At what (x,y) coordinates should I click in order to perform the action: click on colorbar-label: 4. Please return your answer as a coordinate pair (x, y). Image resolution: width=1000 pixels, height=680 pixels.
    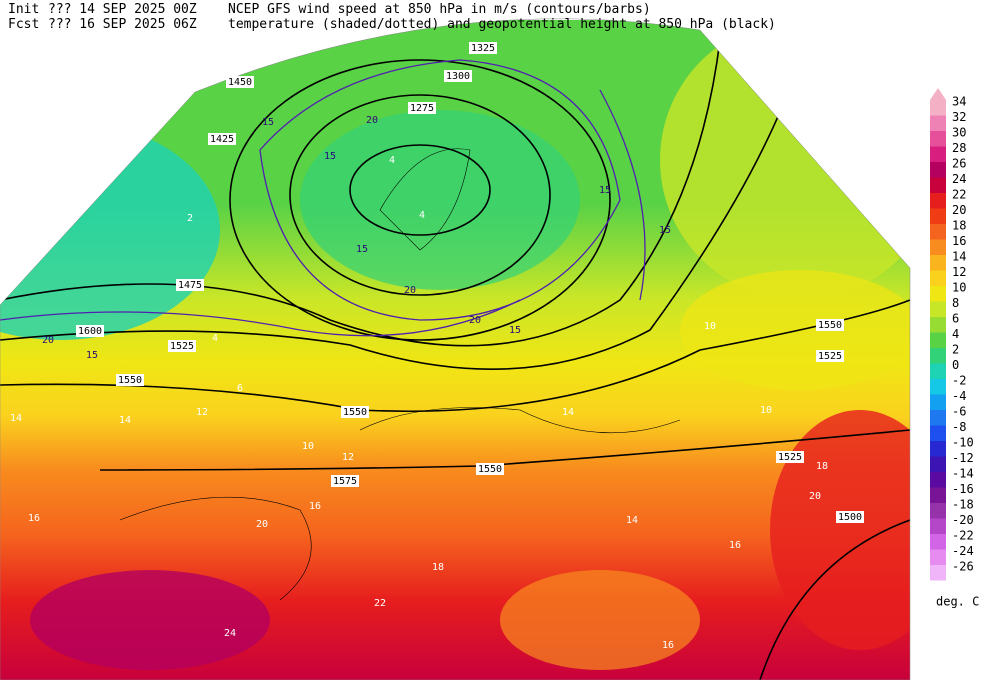
    Looking at the image, I should click on (955, 334).